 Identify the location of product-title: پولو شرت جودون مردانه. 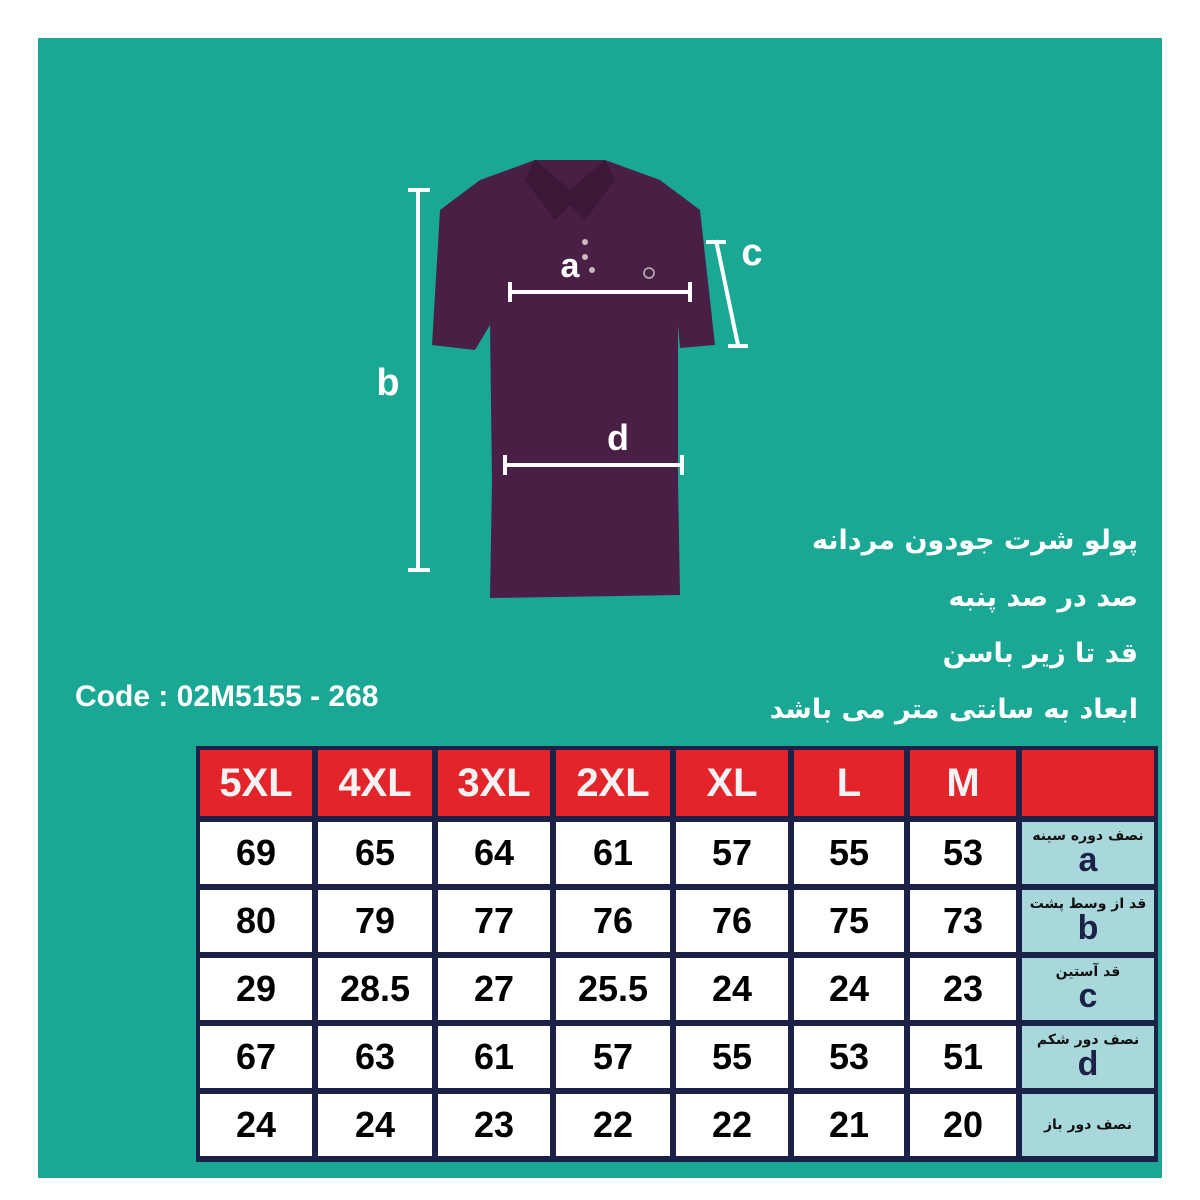
(974, 540).